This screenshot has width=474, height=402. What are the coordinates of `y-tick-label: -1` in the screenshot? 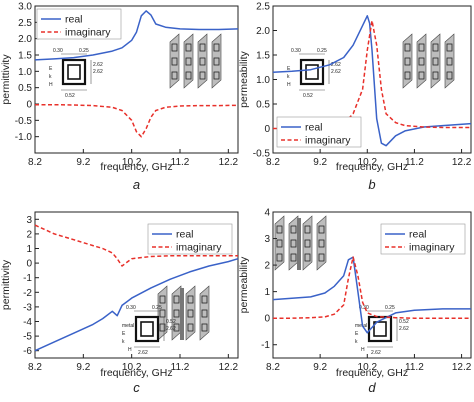 It's located at (27, 278).